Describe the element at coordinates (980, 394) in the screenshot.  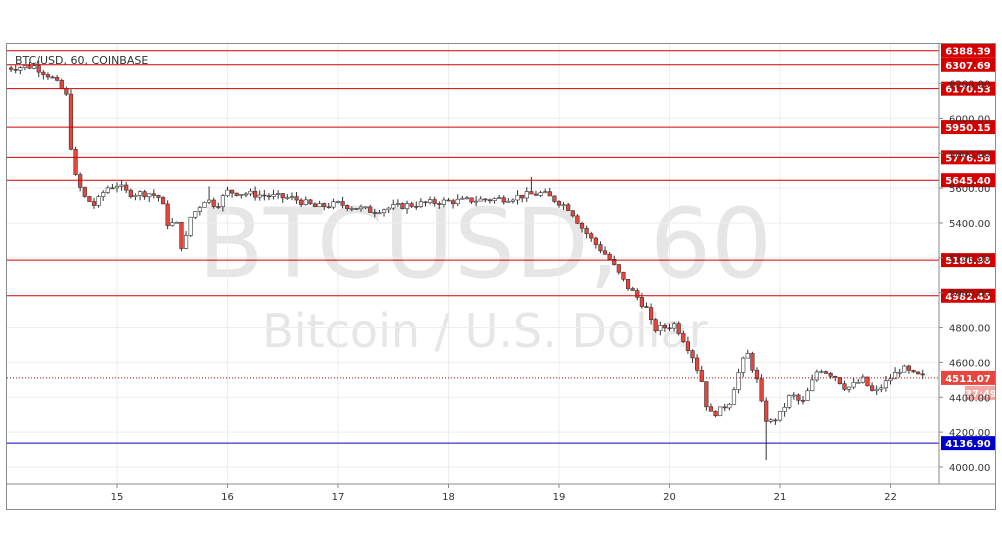
I see `countdown-label: 37:49` at that location.